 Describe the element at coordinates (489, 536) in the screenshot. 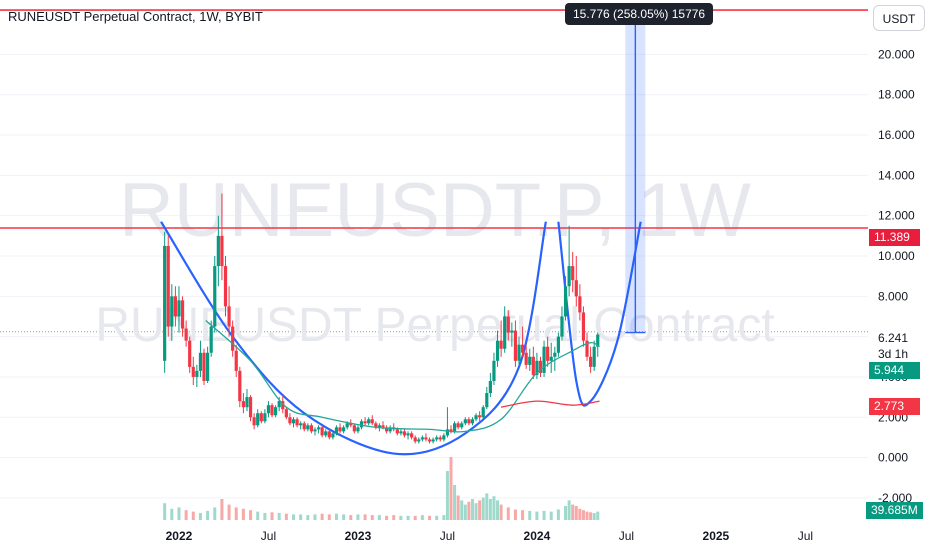

I see `time-axis: 2022 Jul 2023 Jul 2024 Jul 2025 Jul` at that location.